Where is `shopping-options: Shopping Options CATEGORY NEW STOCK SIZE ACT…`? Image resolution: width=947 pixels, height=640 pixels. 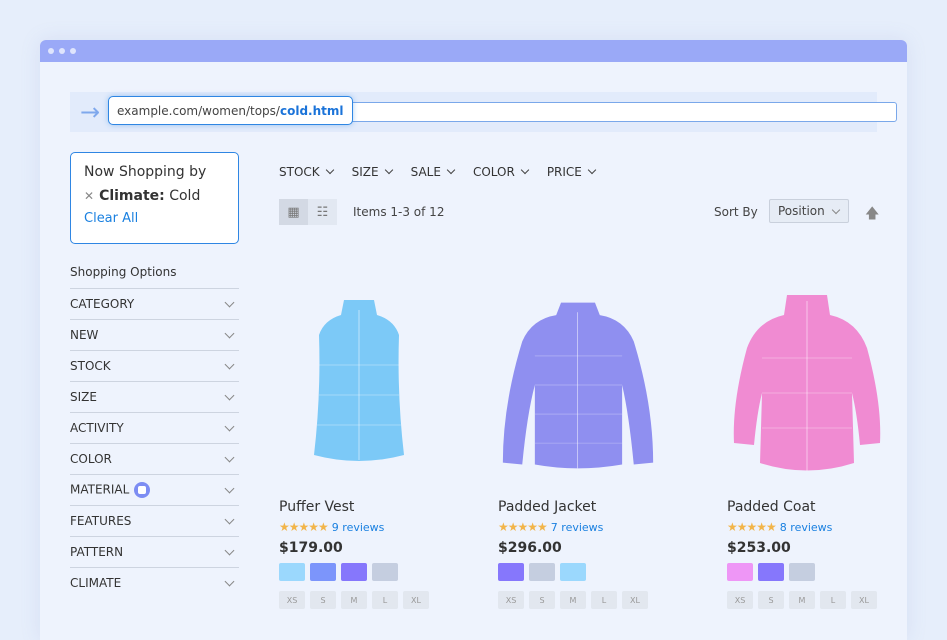 shopping-options: Shopping Options CATEGORY NEW STOCK SIZE ACT… is located at coordinates (154, 431).